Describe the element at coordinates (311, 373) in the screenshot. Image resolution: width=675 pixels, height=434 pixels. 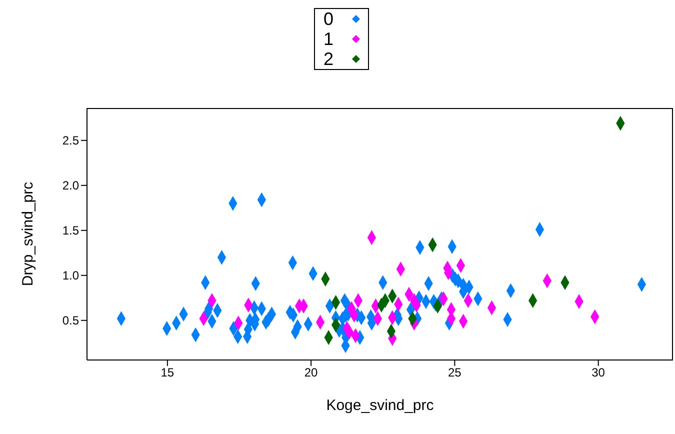
I see `x-tick-label: 20` at that location.